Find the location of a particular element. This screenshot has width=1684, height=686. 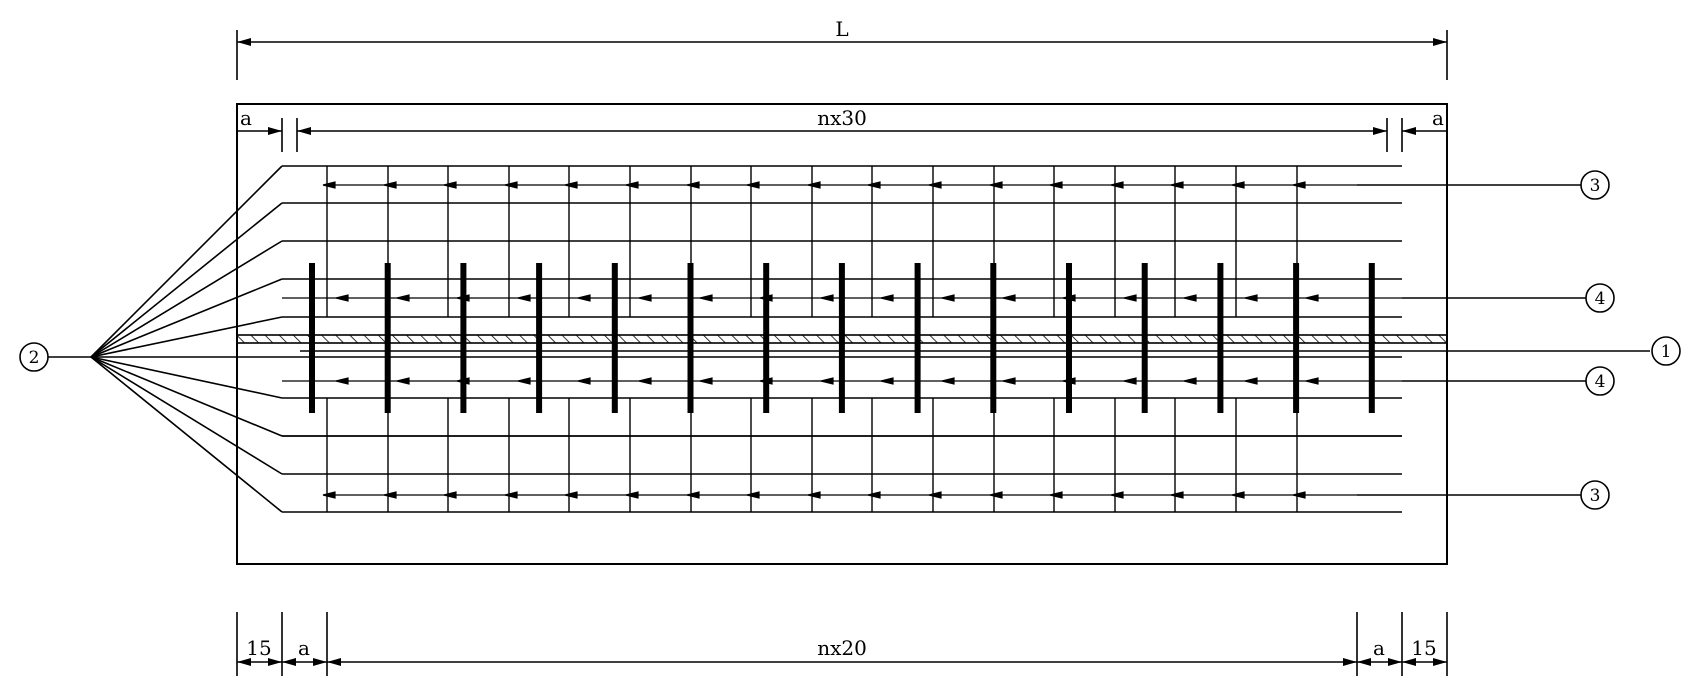

callout-1: 1 is located at coordinates (1666, 351).